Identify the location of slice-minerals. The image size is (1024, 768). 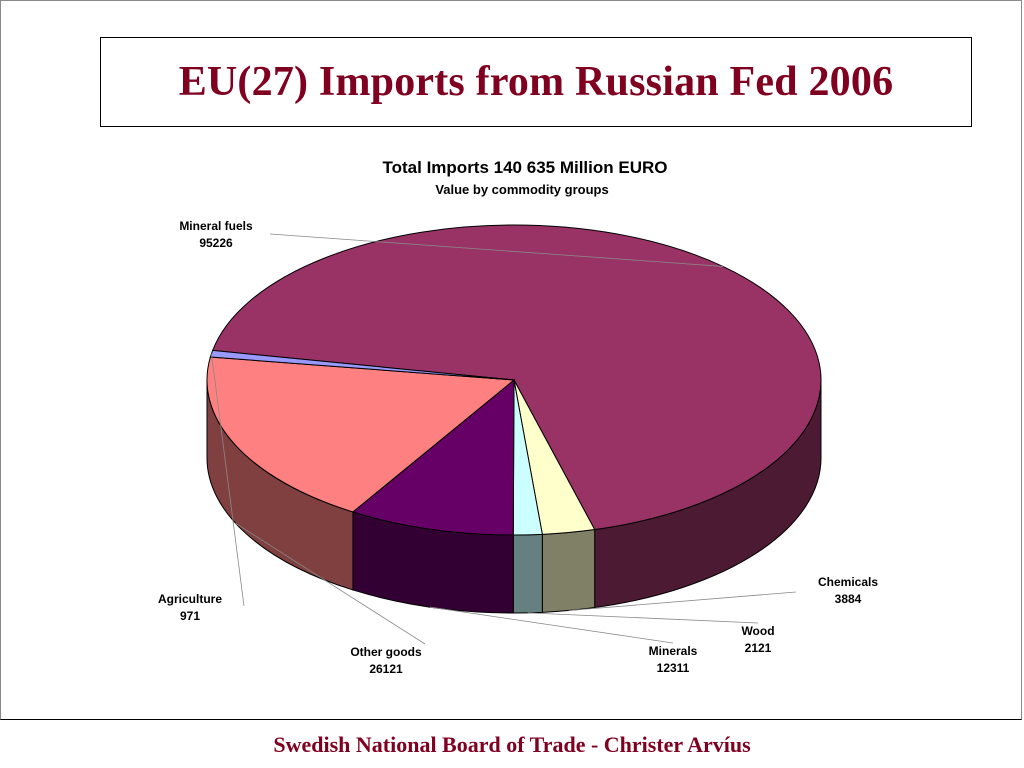
(433, 457).